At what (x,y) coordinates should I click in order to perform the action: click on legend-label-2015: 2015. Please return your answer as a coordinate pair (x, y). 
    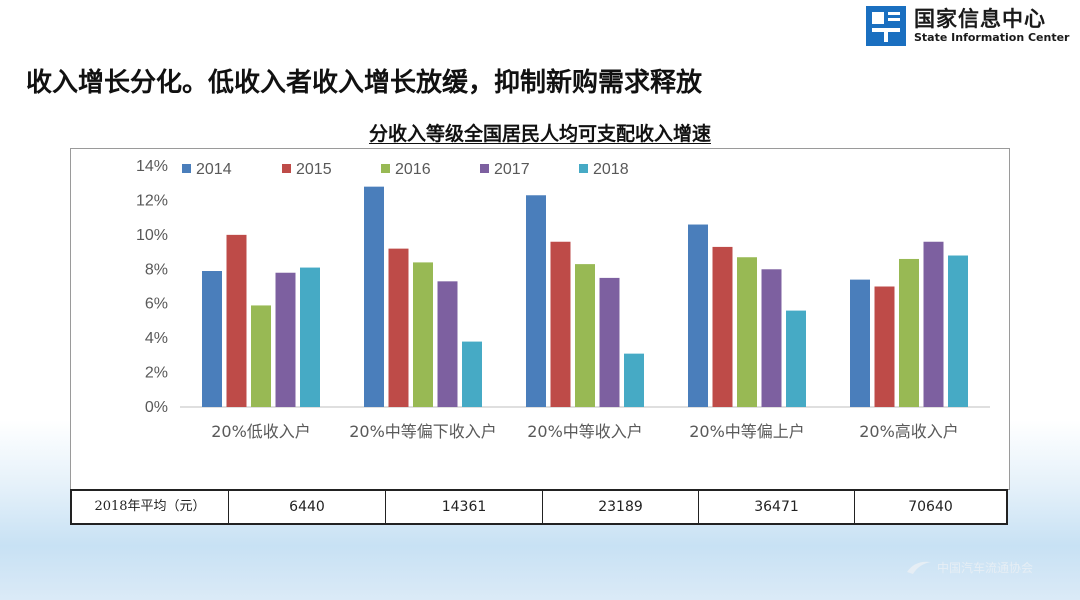
    Looking at the image, I should click on (314, 169).